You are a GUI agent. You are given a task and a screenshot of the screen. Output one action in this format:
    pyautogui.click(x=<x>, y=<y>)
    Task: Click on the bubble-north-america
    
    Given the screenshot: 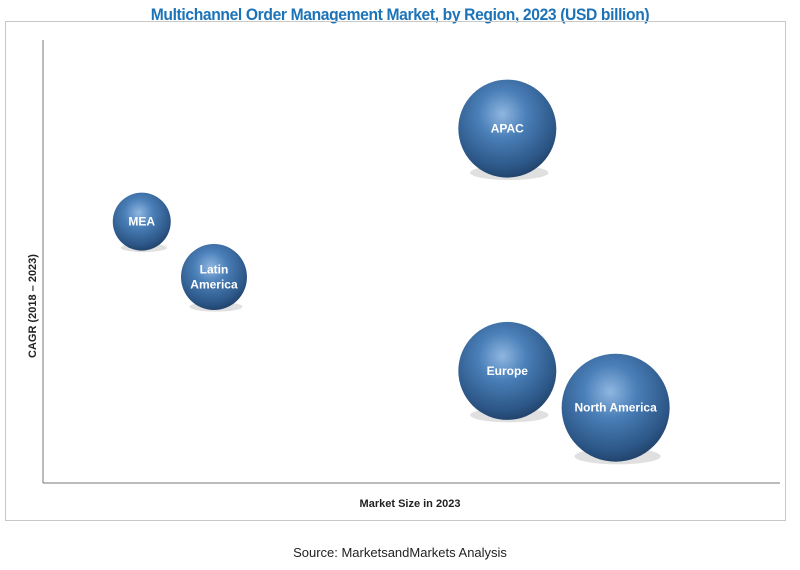 What is the action you would take?
    pyautogui.click(x=615, y=407)
    